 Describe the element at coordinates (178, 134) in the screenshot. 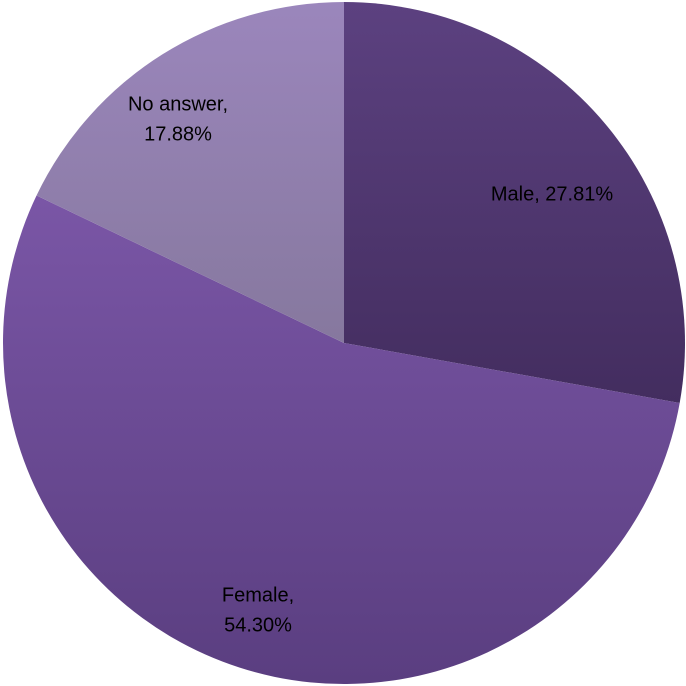

I see `data-label-line: 17.88%` at that location.